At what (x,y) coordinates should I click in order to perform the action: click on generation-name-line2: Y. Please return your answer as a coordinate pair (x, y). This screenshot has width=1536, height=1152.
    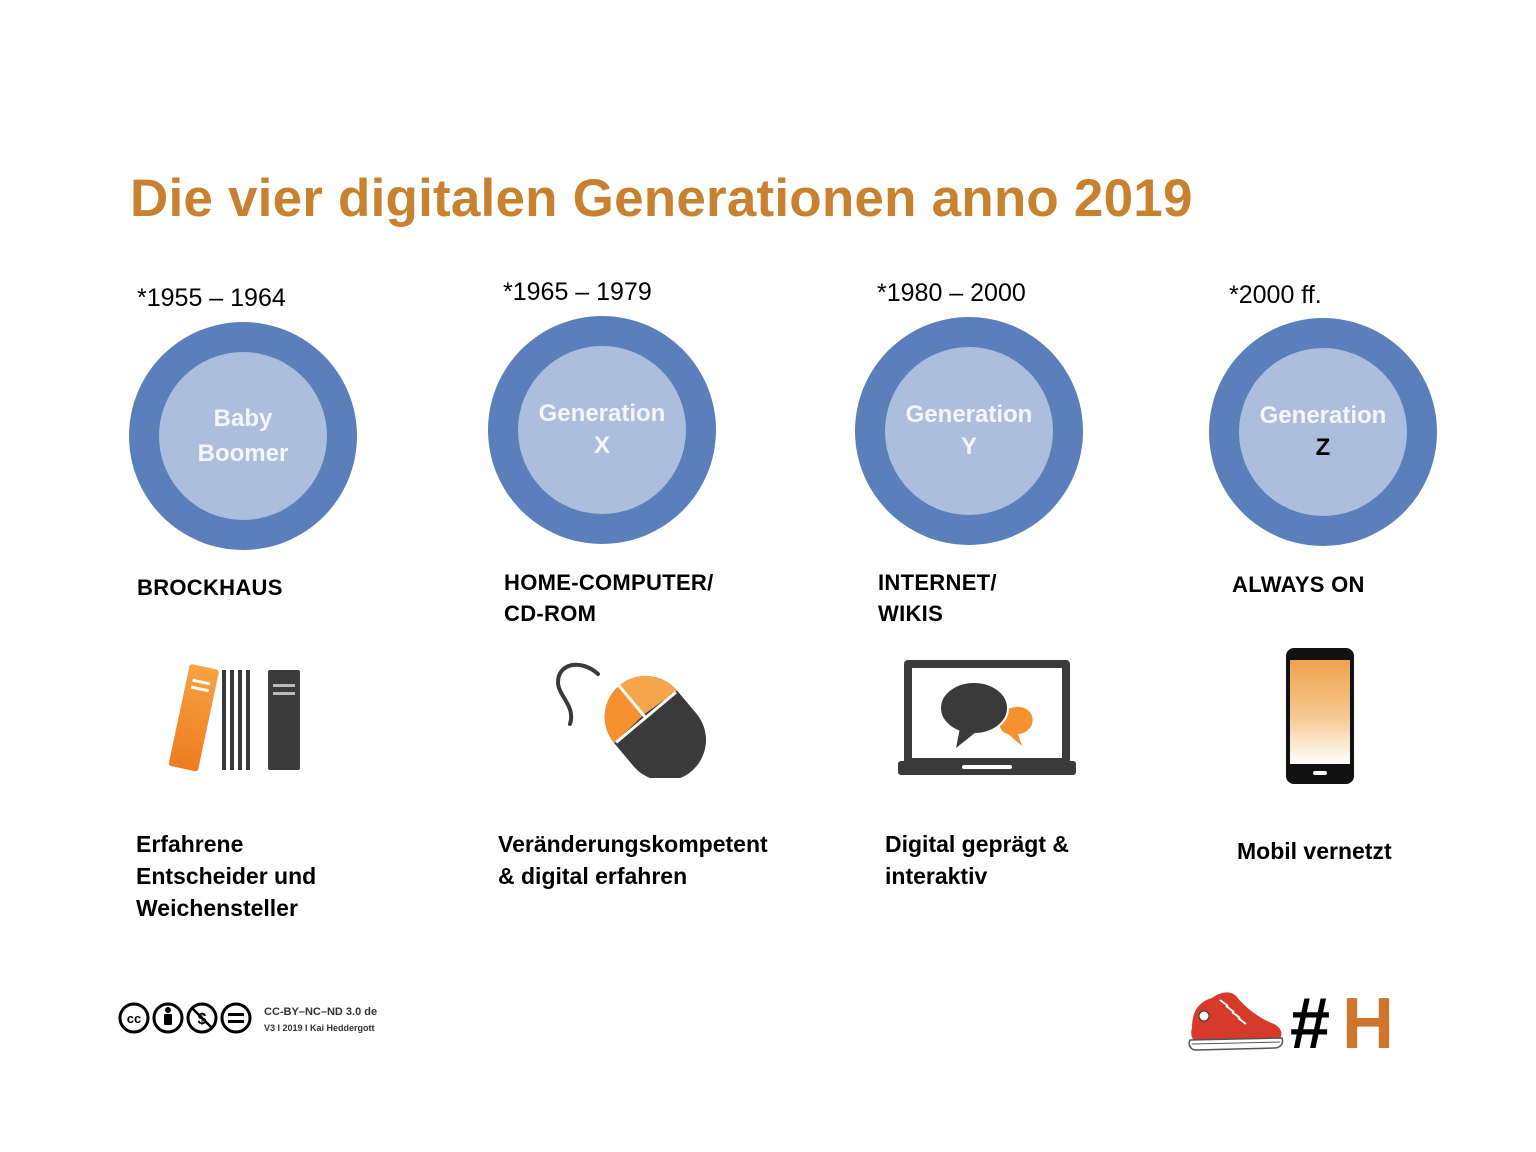
    Looking at the image, I should click on (968, 446).